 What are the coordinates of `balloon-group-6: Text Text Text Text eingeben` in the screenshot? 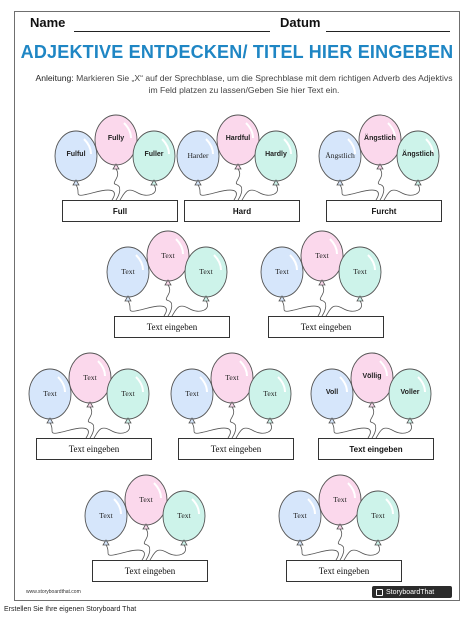 It's located at (103, 413).